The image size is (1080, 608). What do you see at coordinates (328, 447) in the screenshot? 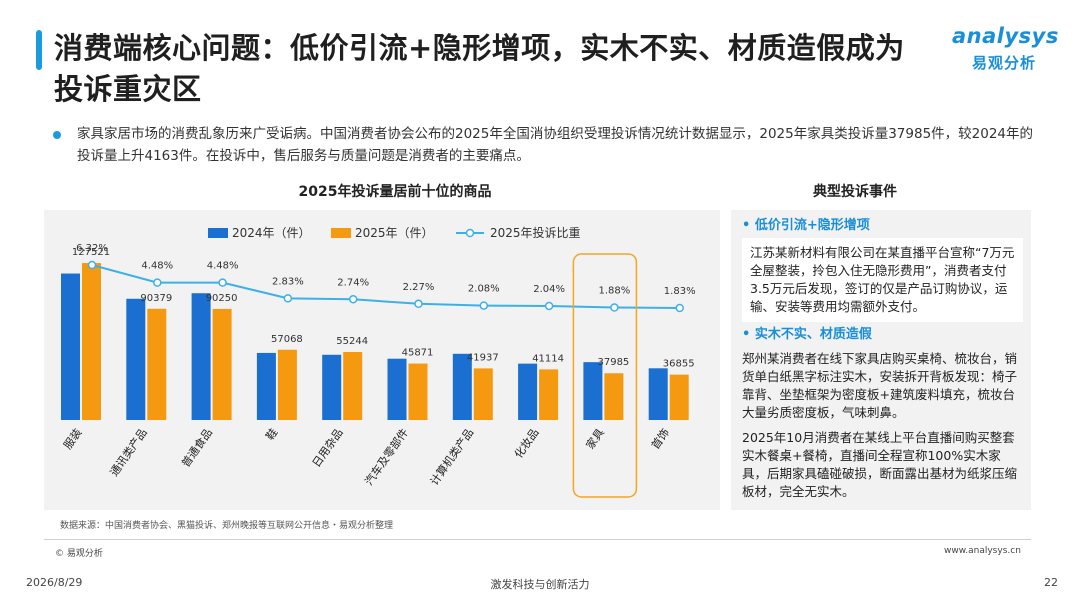
I see `category-label: 日用杂品` at bounding box center [328, 447].